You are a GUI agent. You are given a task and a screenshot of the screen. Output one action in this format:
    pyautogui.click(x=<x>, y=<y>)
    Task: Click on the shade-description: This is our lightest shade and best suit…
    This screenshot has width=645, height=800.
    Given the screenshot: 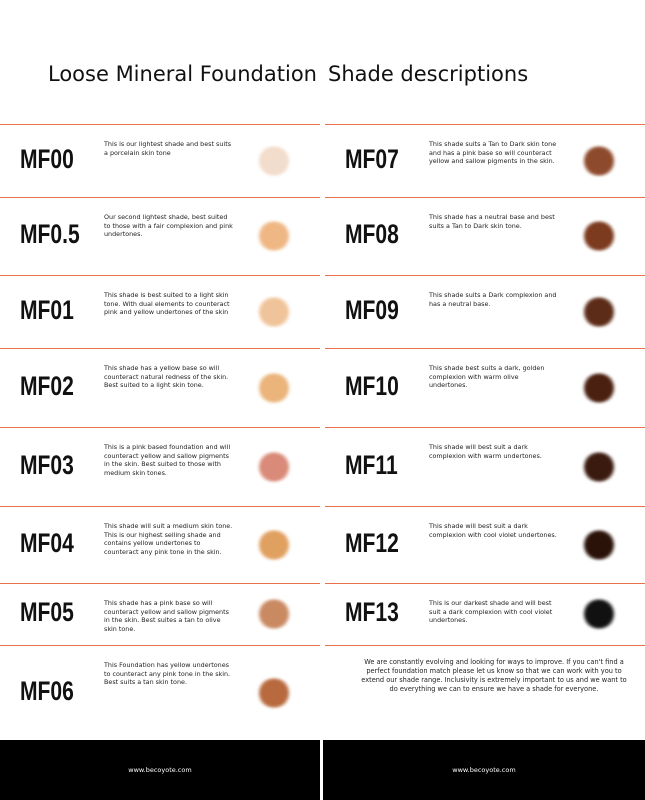 What is the action you would take?
    pyautogui.click(x=168, y=148)
    